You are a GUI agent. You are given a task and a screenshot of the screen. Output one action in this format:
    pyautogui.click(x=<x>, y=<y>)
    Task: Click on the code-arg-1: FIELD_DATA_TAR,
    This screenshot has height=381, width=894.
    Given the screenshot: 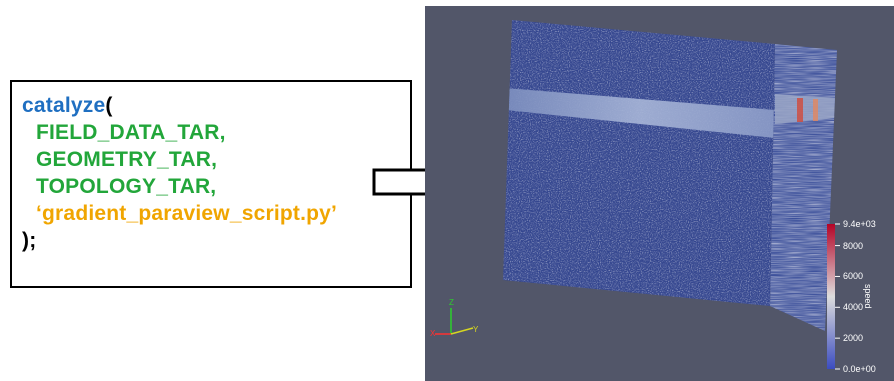 What is the action you would take?
    pyautogui.click(x=131, y=132)
    